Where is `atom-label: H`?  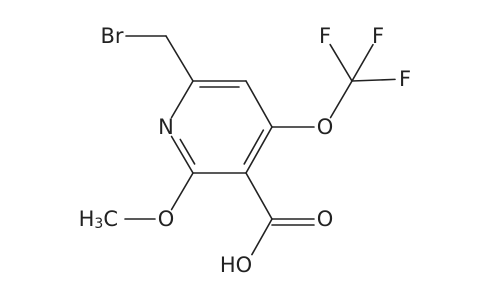
atom-label: H is located at coordinates (87, 219).